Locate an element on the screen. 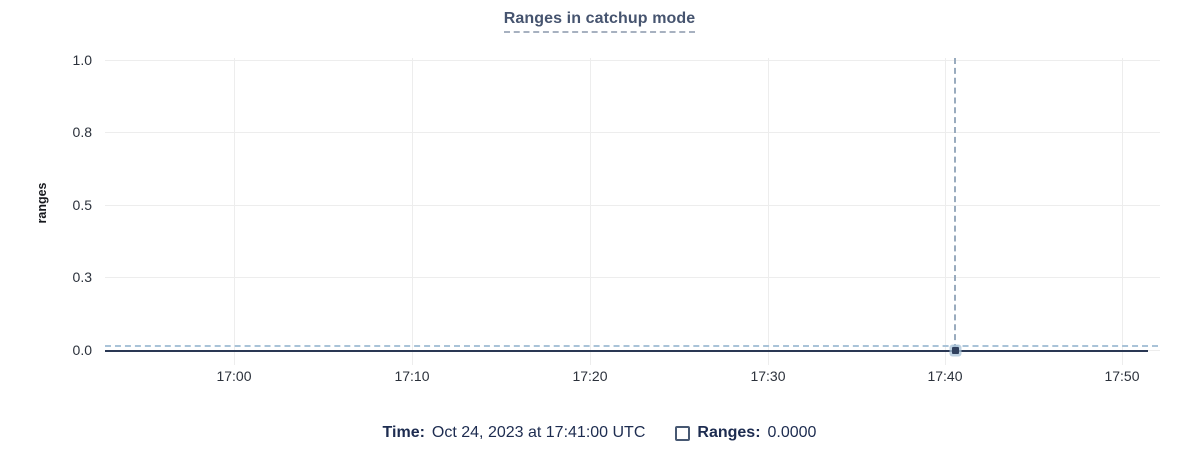 The height and width of the screenshot is (469, 1199). x-tick-label: 17:40 is located at coordinates (945, 376).